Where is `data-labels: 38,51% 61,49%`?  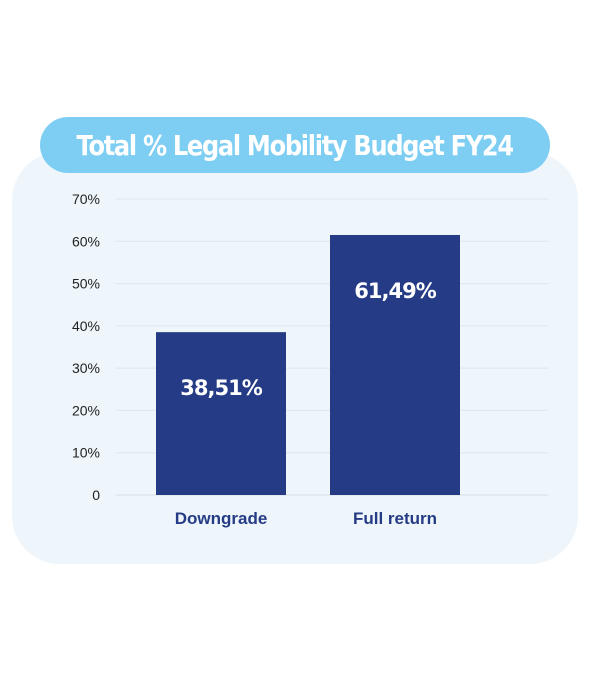 data-labels: 38,51% 61,49% is located at coordinates (308, 339).